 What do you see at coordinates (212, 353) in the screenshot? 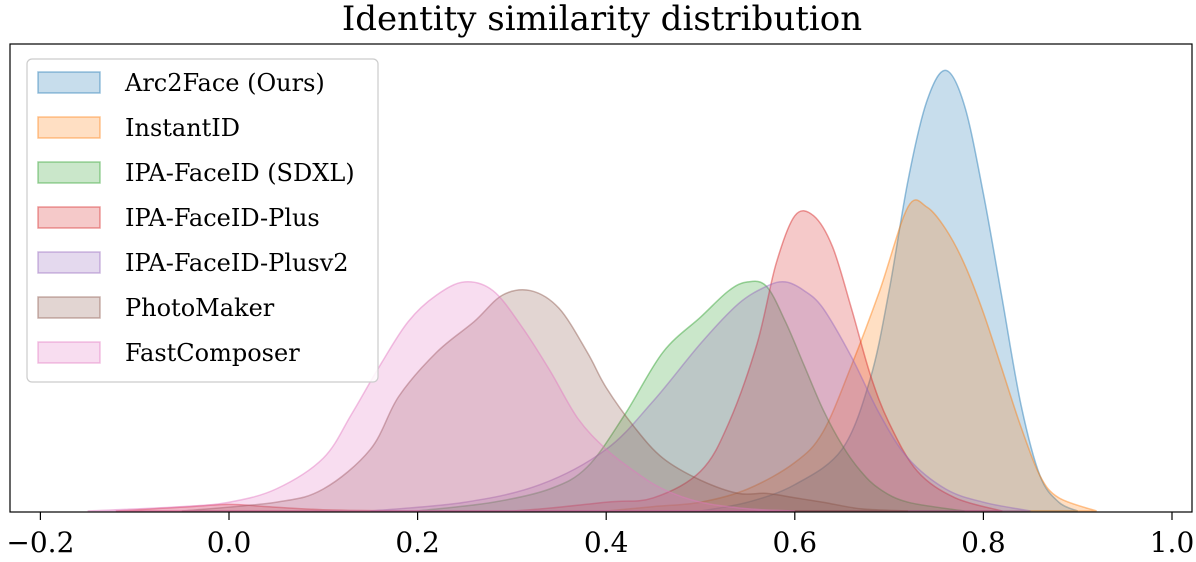
I see `legend-label: FastComposer` at bounding box center [212, 353].